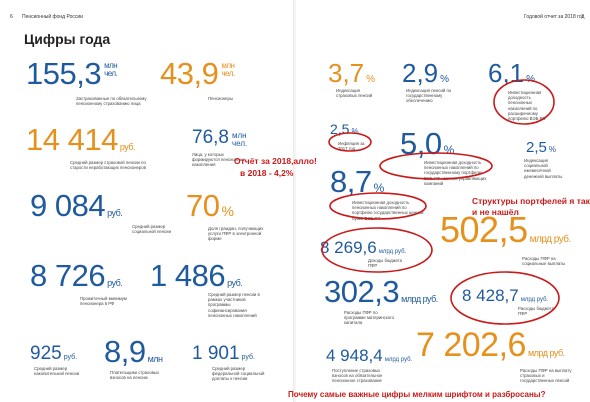 The image size is (590, 402). I want to click on annotation-circle-inflation, so click(350, 142).